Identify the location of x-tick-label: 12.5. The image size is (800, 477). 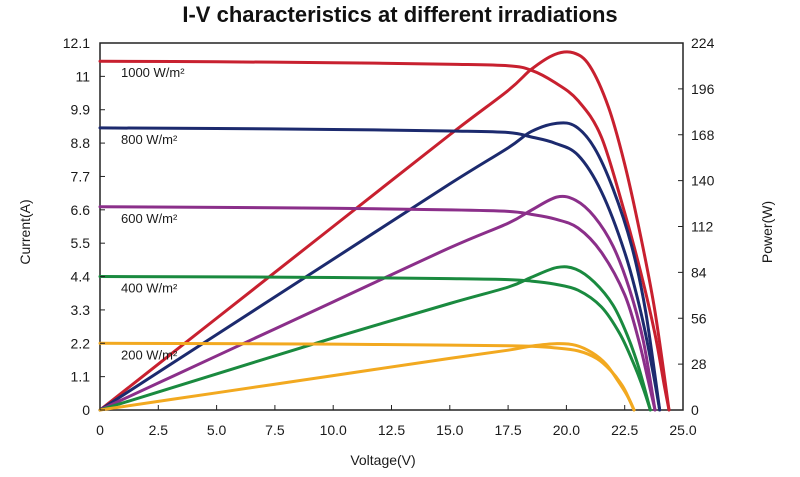
(391, 430).